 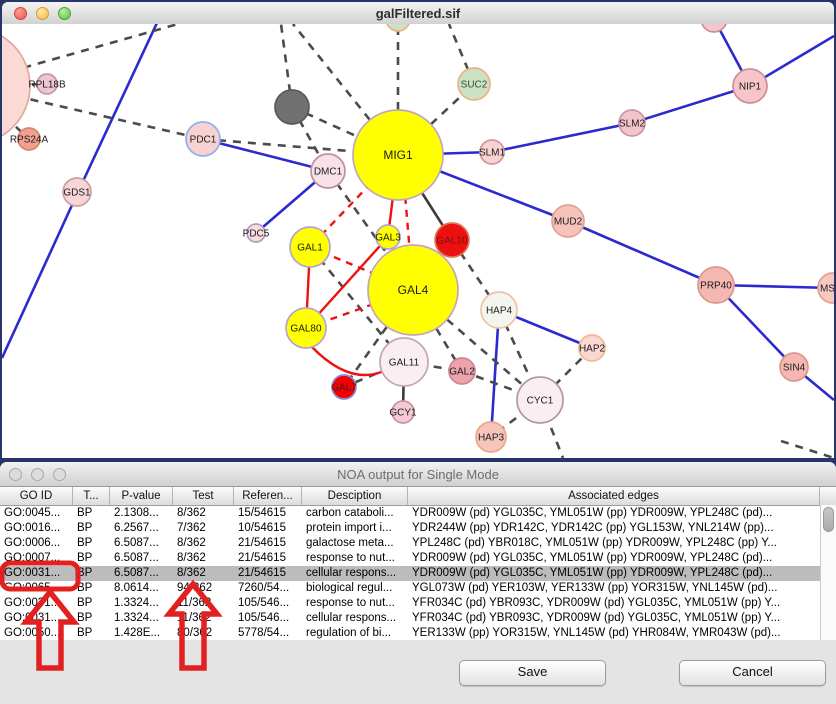 I want to click on cancel-button: Cancel, so click(x=752, y=673).